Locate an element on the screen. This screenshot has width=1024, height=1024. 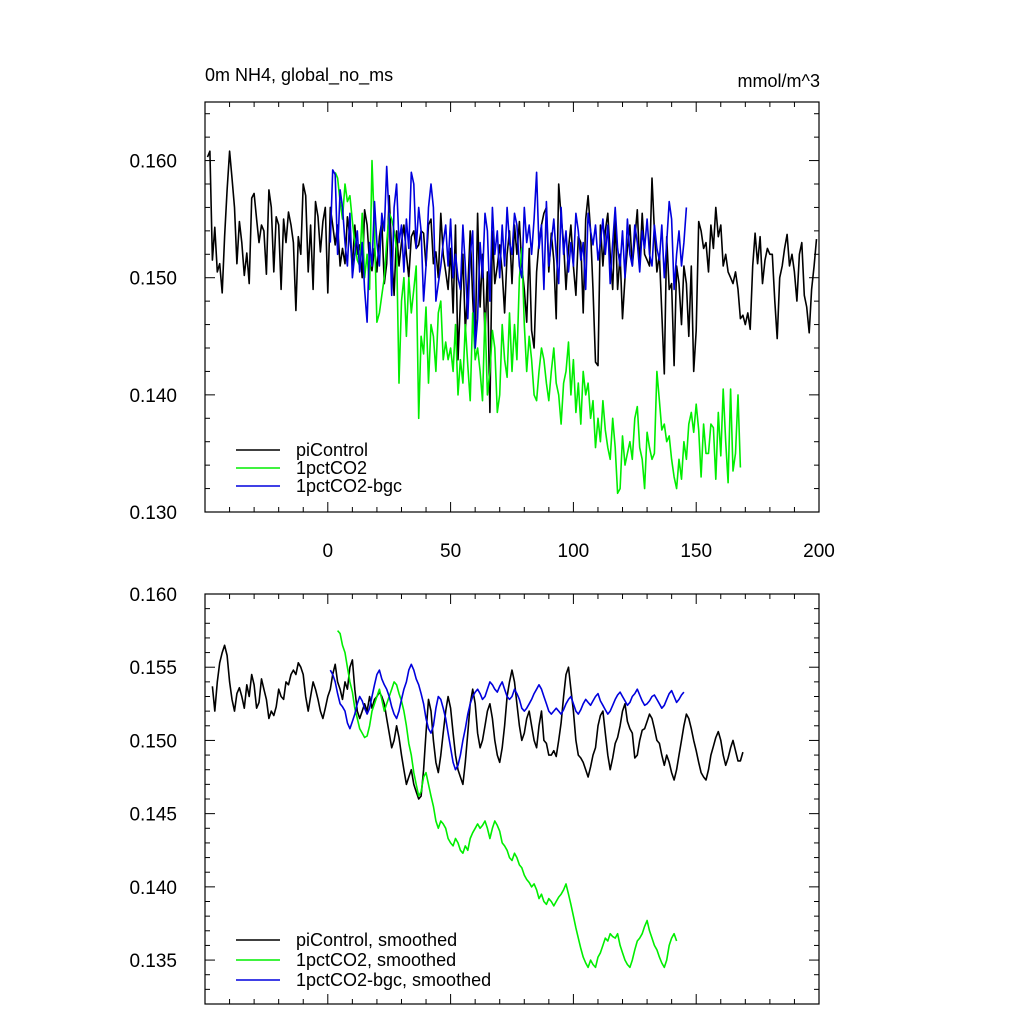
x-tick-label: 0 is located at coordinates (328, 551).